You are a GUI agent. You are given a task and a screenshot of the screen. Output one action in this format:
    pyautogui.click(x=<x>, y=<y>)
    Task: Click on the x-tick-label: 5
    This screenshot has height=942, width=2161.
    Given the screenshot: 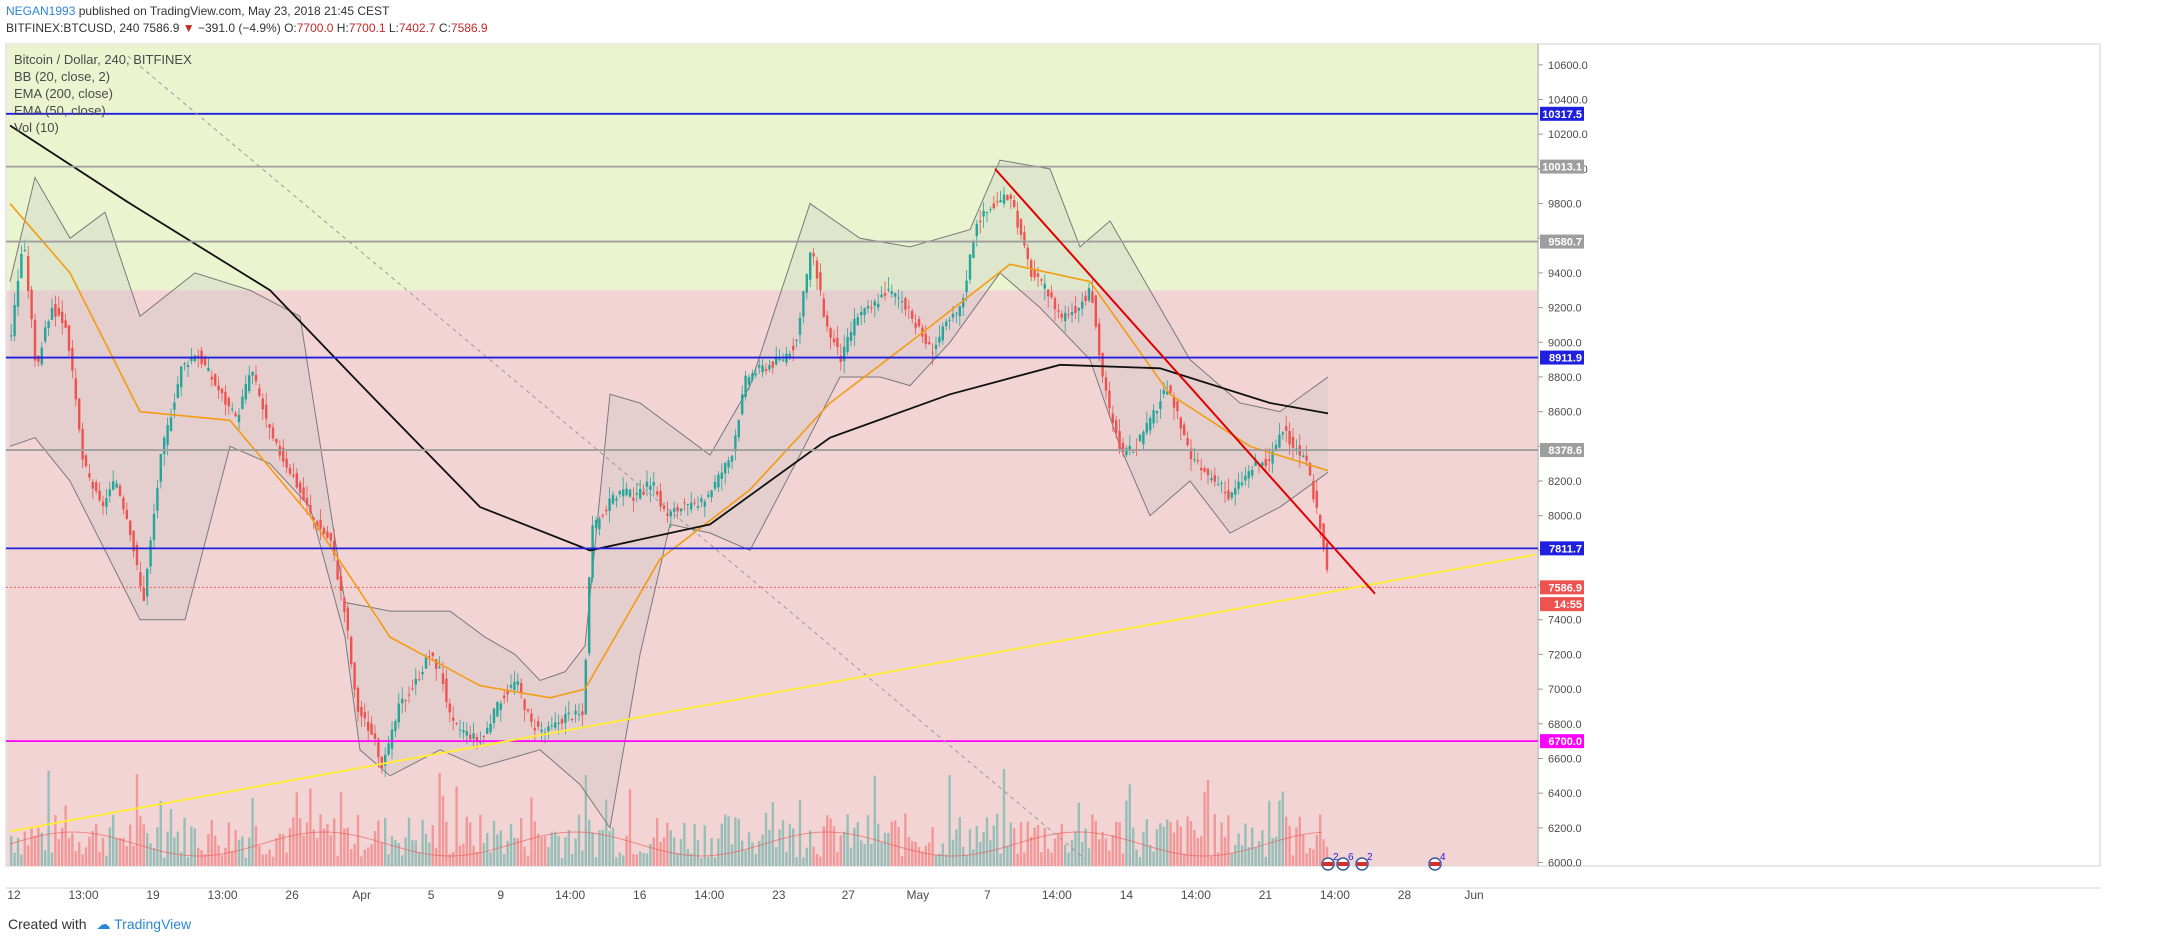 What is the action you would take?
    pyautogui.click(x=431, y=895)
    